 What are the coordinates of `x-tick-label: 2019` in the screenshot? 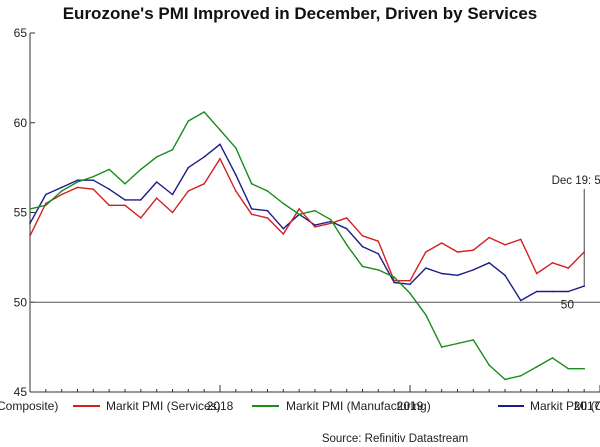 It's located at (410, 406).